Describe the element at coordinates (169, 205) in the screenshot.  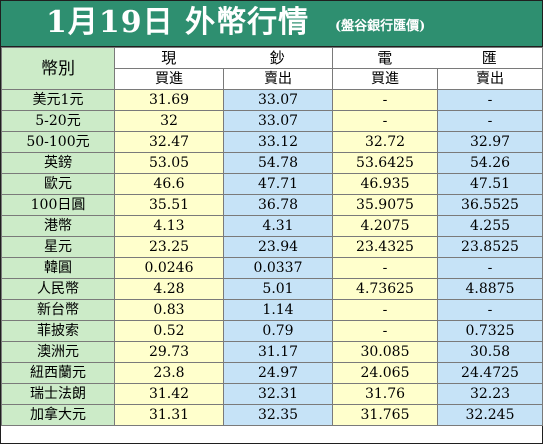
I see `cash-buy-value: 35.51` at that location.